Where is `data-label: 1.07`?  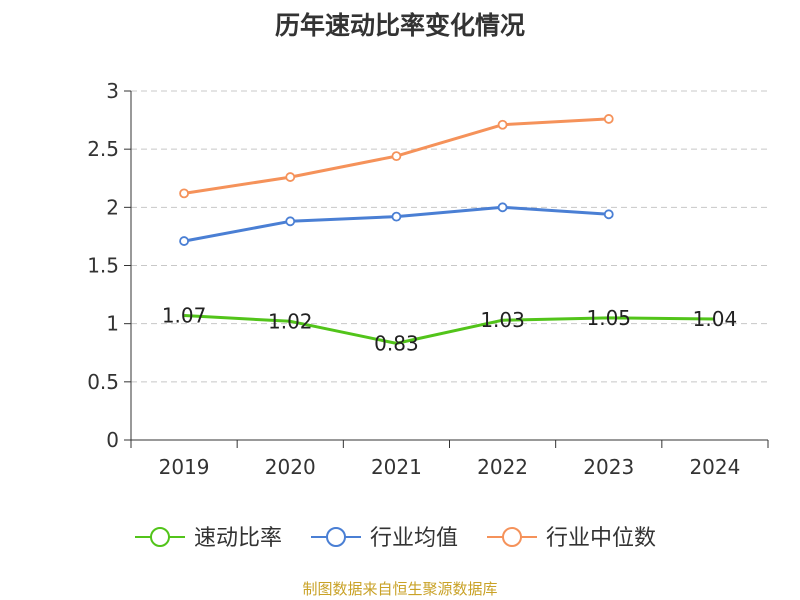 data-label: 1.07 is located at coordinates (184, 316).